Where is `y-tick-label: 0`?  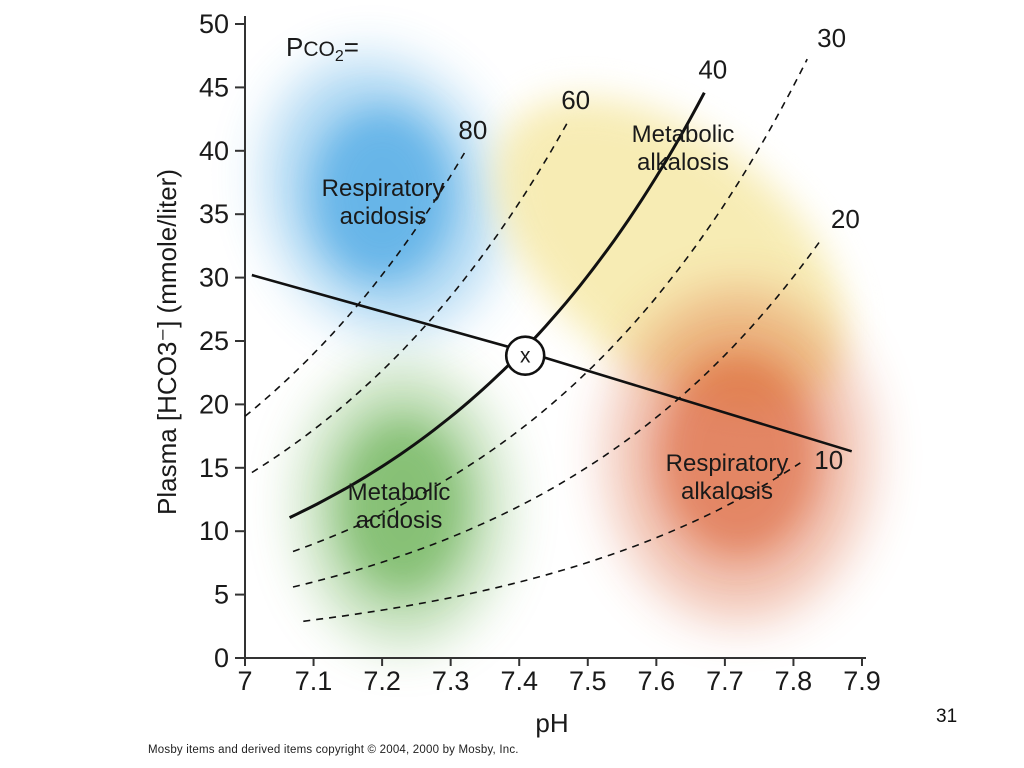
y-tick-label: 0 is located at coordinates (221, 658).